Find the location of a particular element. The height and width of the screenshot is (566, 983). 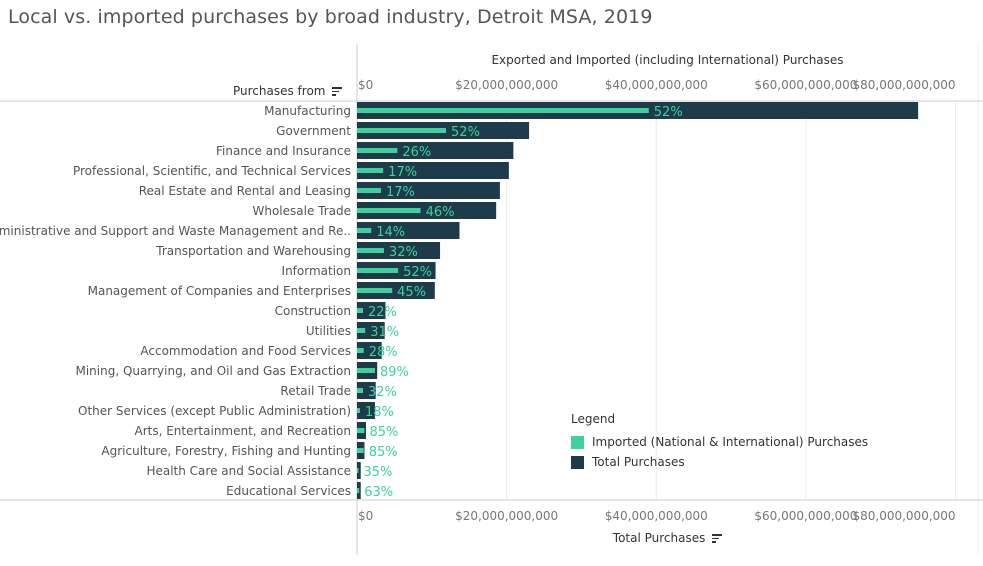

legend-swatch-imported is located at coordinates (577, 442).